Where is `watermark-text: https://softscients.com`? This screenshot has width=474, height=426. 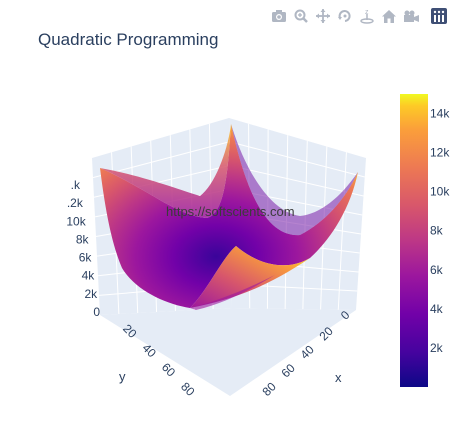 watermark-text: https://softscients.com is located at coordinates (230, 211).